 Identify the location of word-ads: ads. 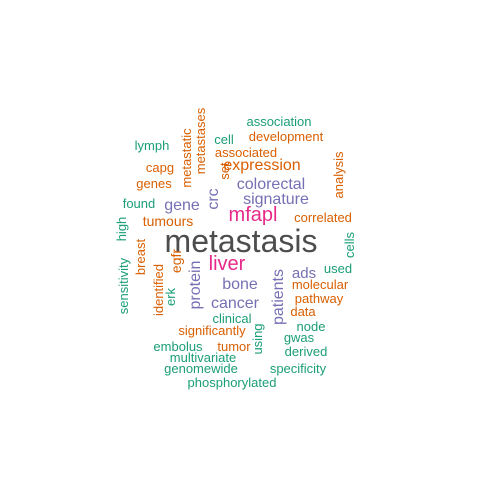
(304, 273).